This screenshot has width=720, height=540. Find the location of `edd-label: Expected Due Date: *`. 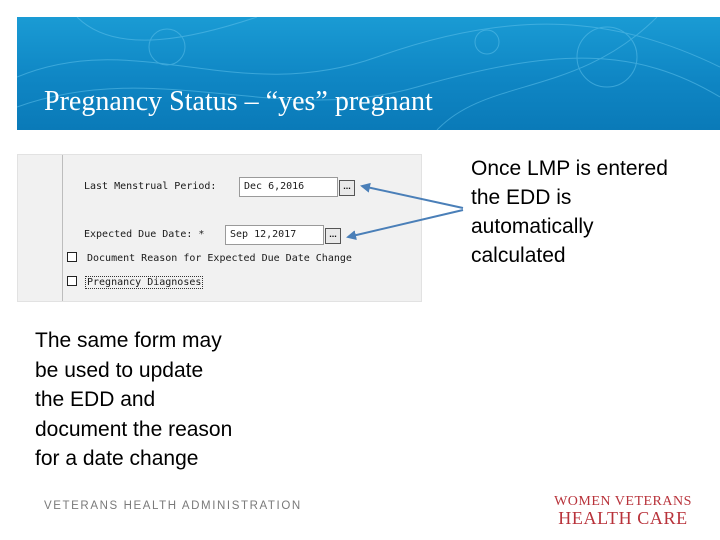

edd-label: Expected Due Date: * is located at coordinates (144, 234).